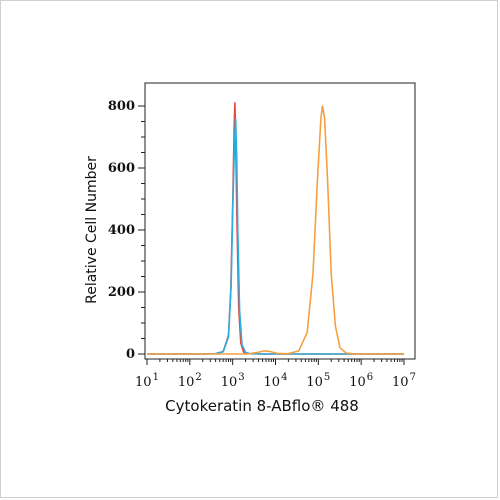 Image resolution: width=500 pixels, height=500 pixels. I want to click on y-tick-label: 200, so click(121, 292).